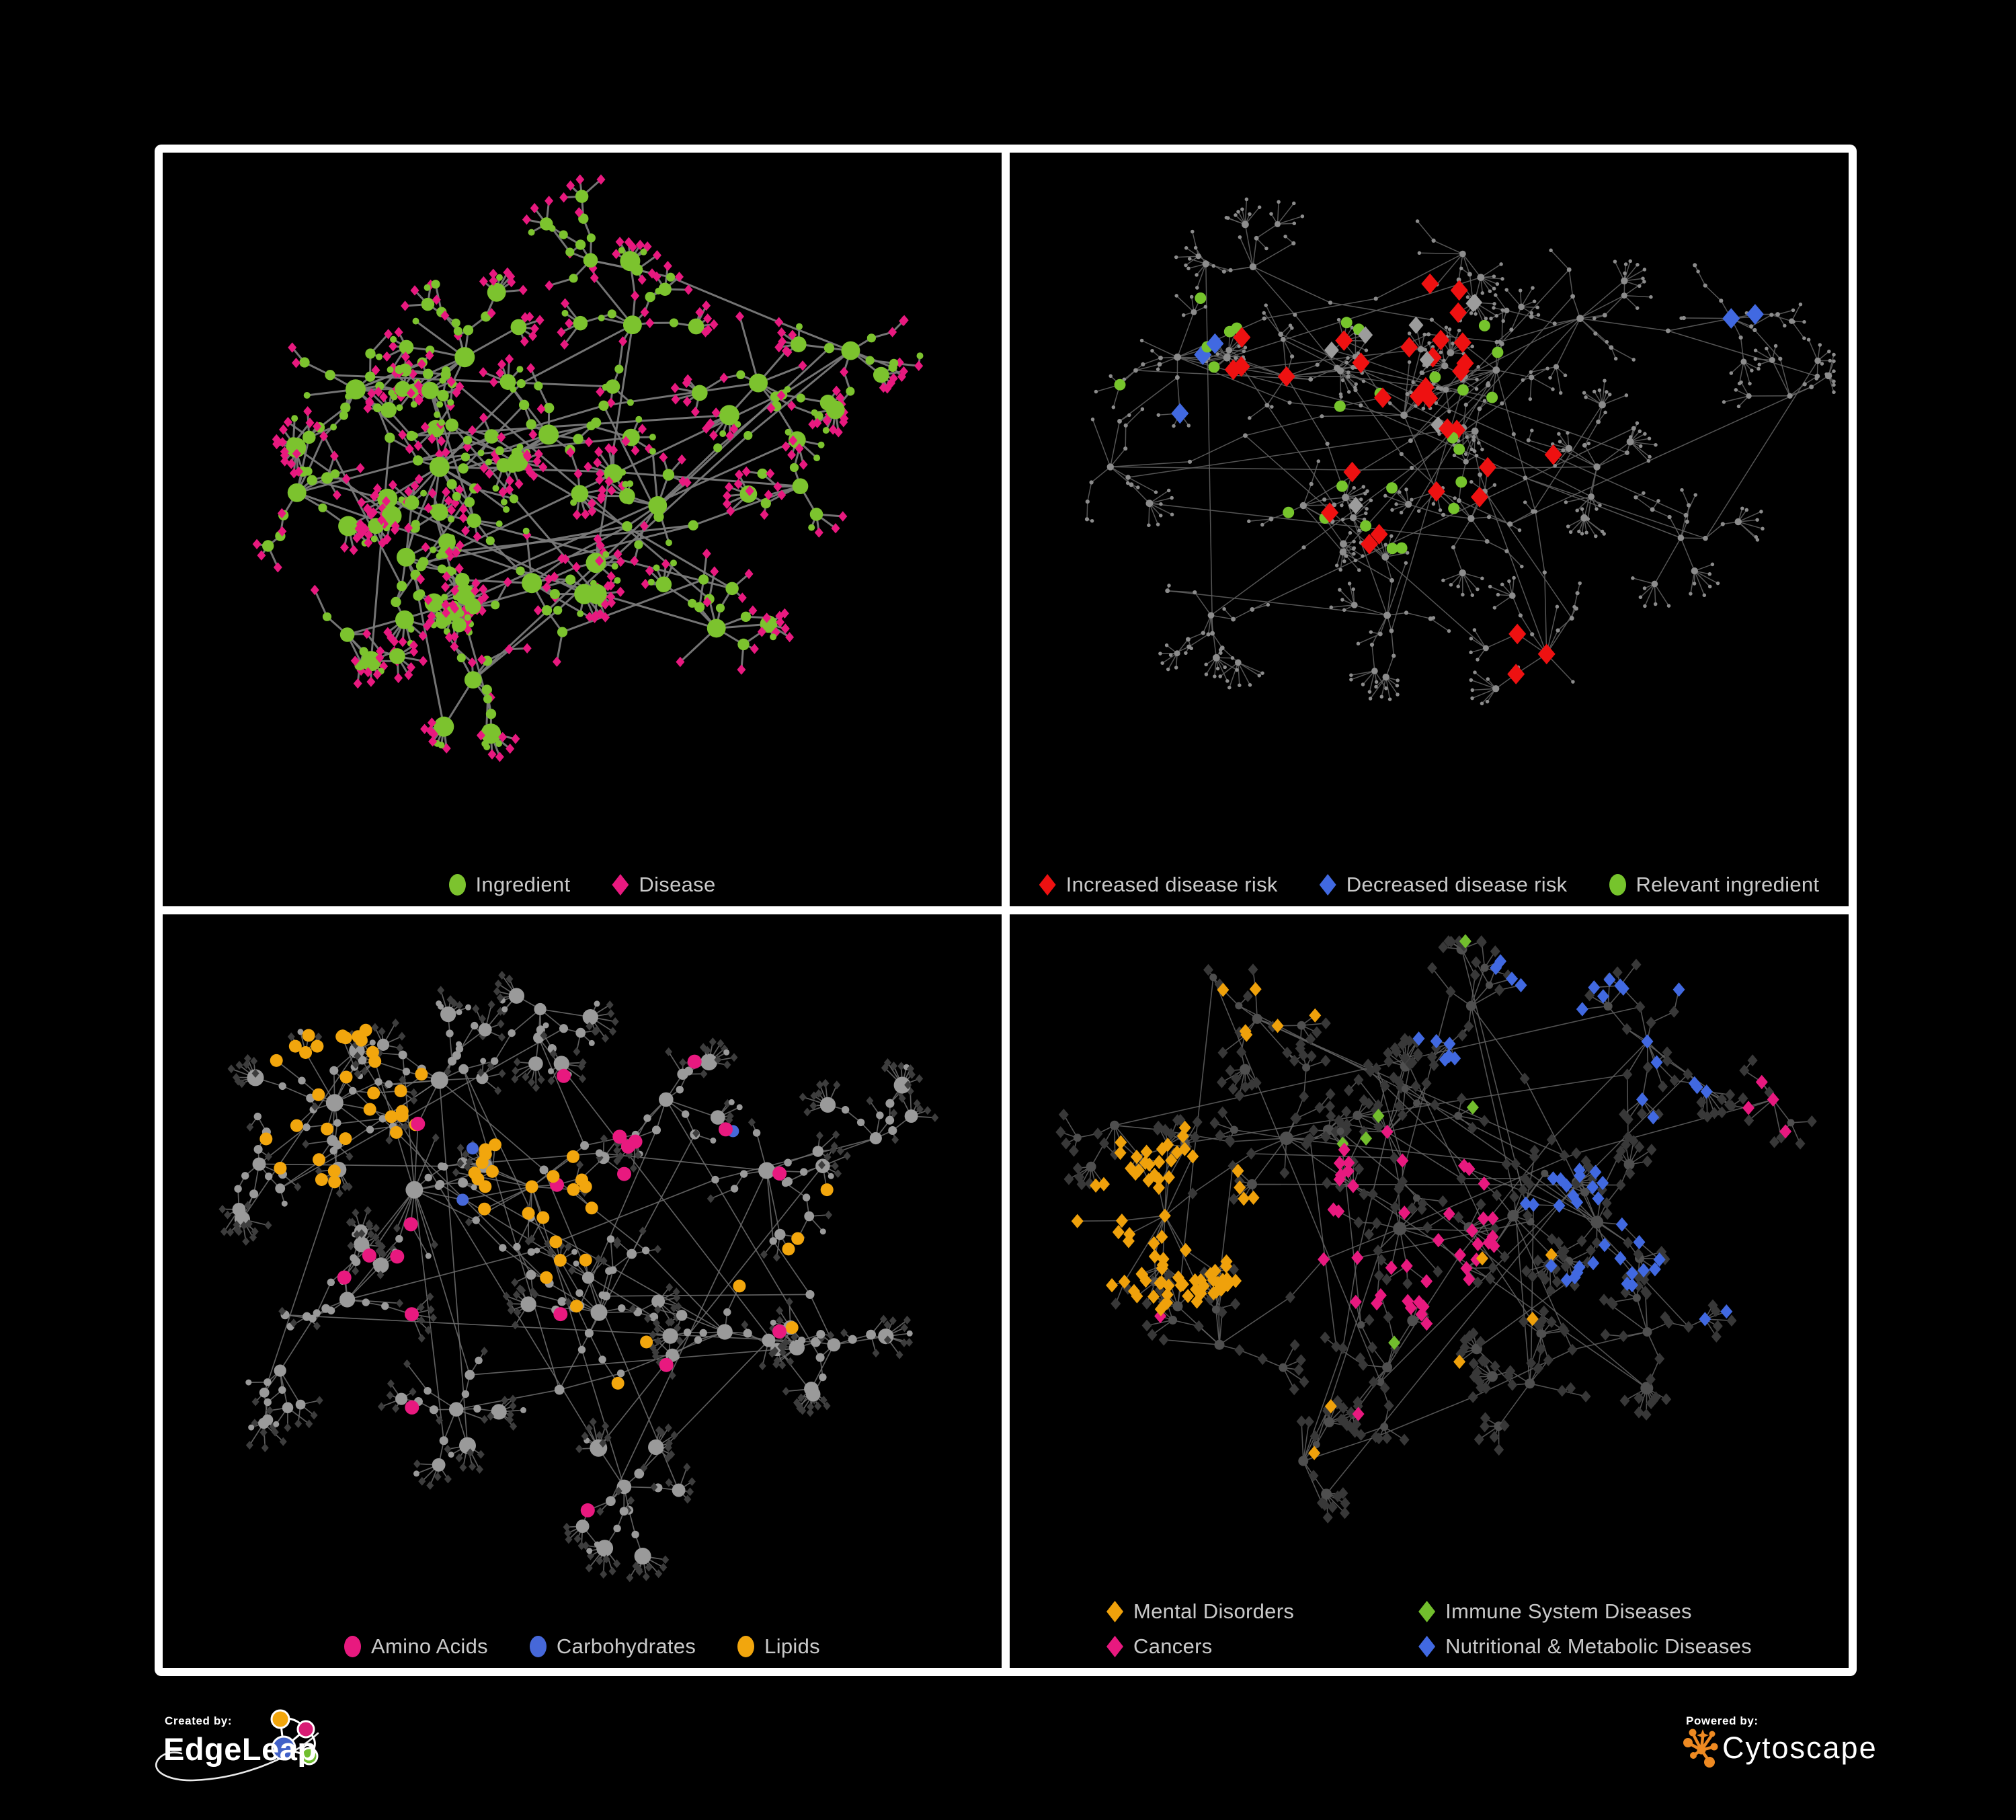 The image size is (2016, 1820). What do you see at coordinates (1173, 1646) in the screenshot?
I see `legend-label-cancers: Cancers` at bounding box center [1173, 1646].